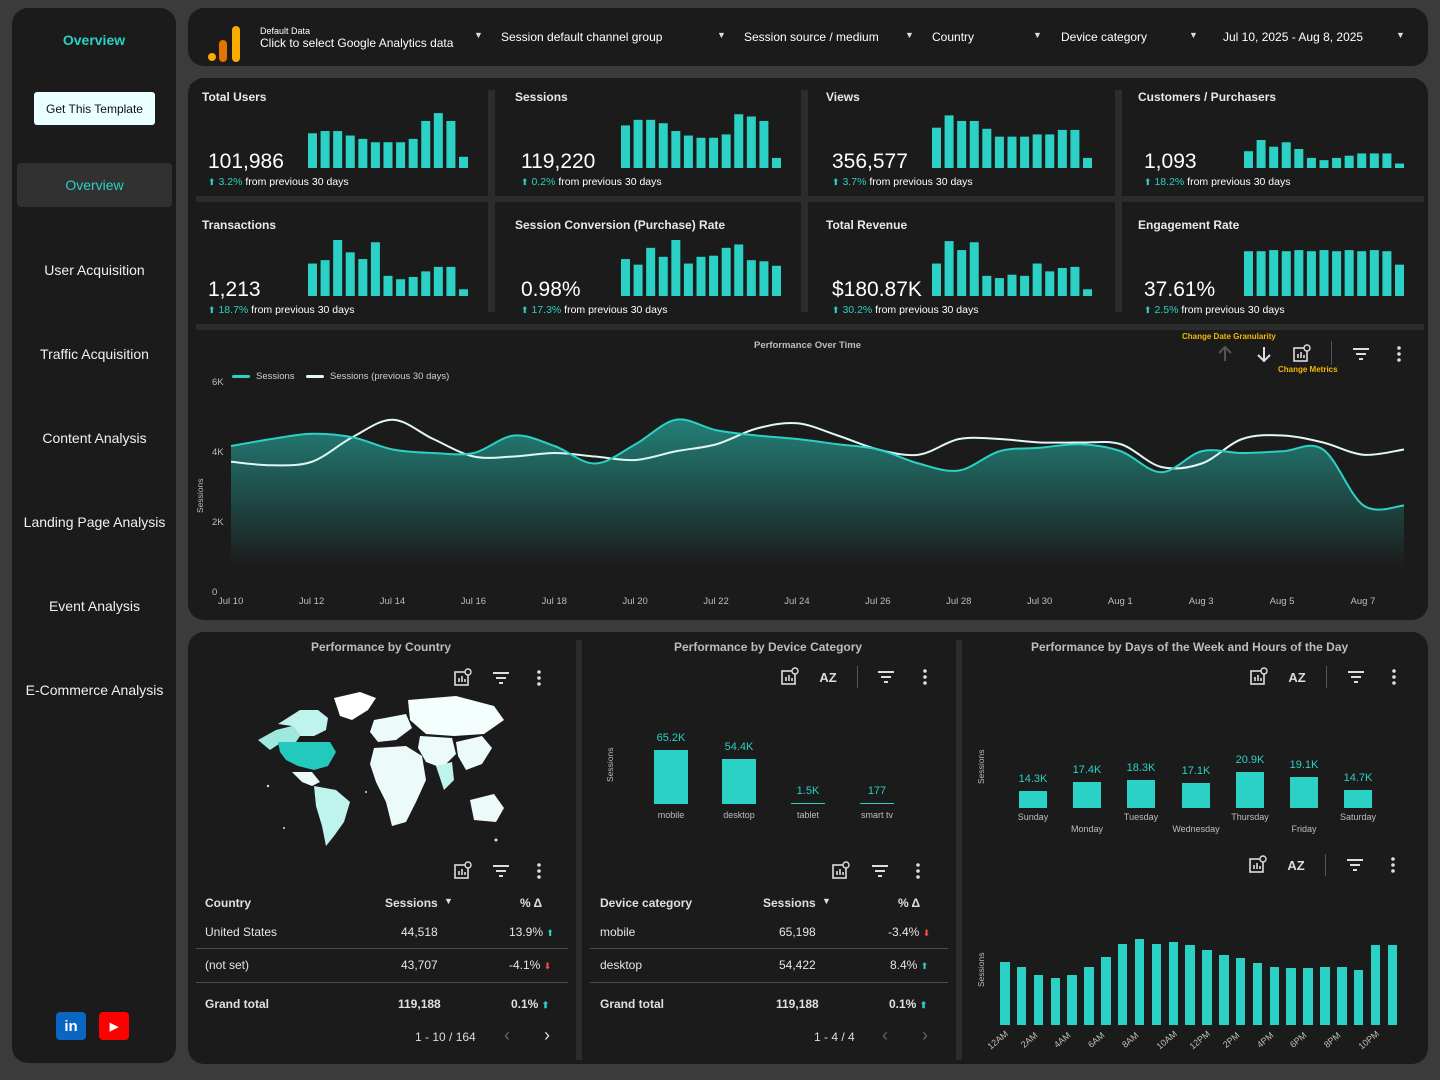 The height and width of the screenshot is (1080, 1440). What do you see at coordinates (94, 108) in the screenshot?
I see `get-template-button: Get This Template` at bounding box center [94, 108].